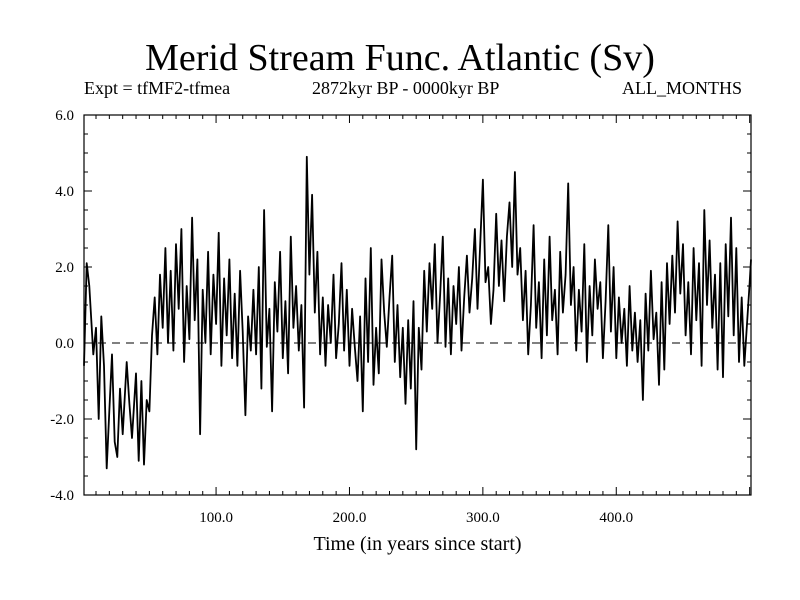  What do you see at coordinates (62, 420) in the screenshot?
I see `y-tick-label: -2.0` at bounding box center [62, 420].